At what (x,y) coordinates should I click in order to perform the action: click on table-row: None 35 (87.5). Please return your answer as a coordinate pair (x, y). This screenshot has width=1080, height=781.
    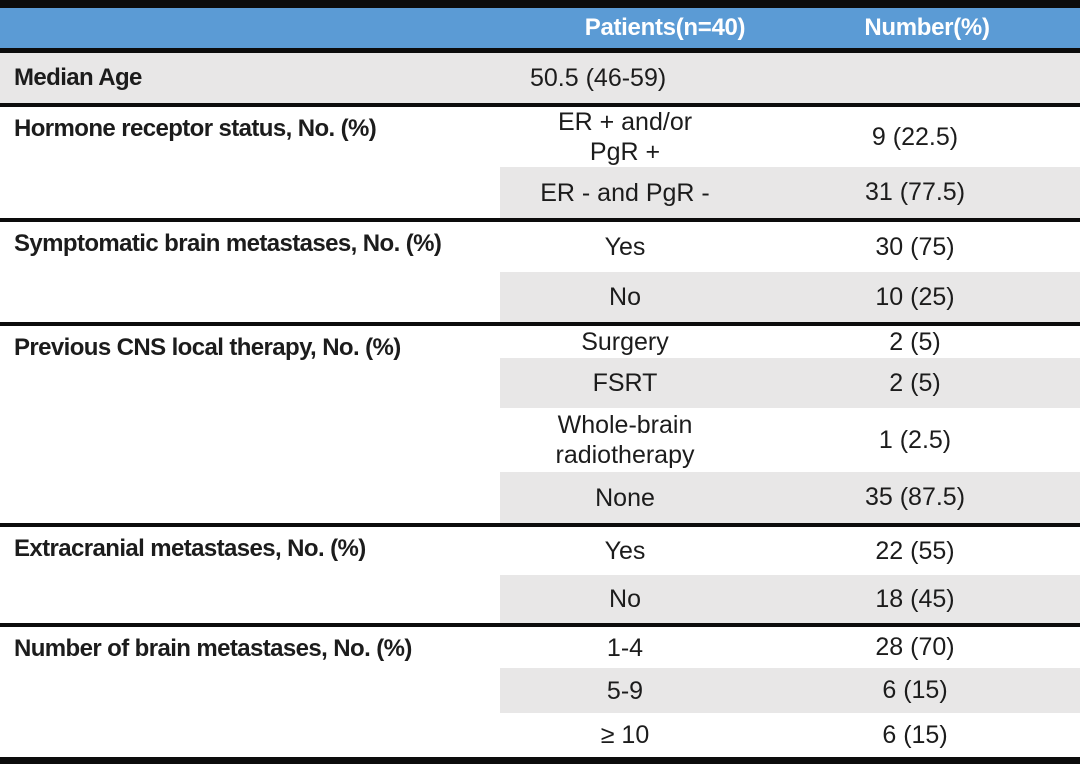
    Looking at the image, I should click on (790, 497).